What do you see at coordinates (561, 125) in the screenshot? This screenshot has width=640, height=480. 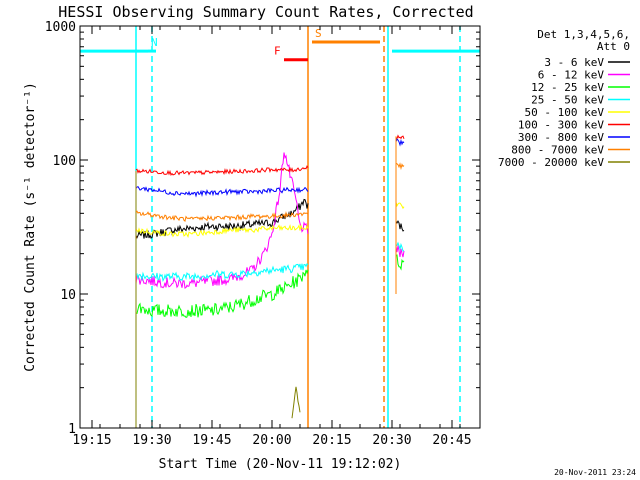 I see `legend-entry-5: 100 - 300 keV` at bounding box center [561, 125].